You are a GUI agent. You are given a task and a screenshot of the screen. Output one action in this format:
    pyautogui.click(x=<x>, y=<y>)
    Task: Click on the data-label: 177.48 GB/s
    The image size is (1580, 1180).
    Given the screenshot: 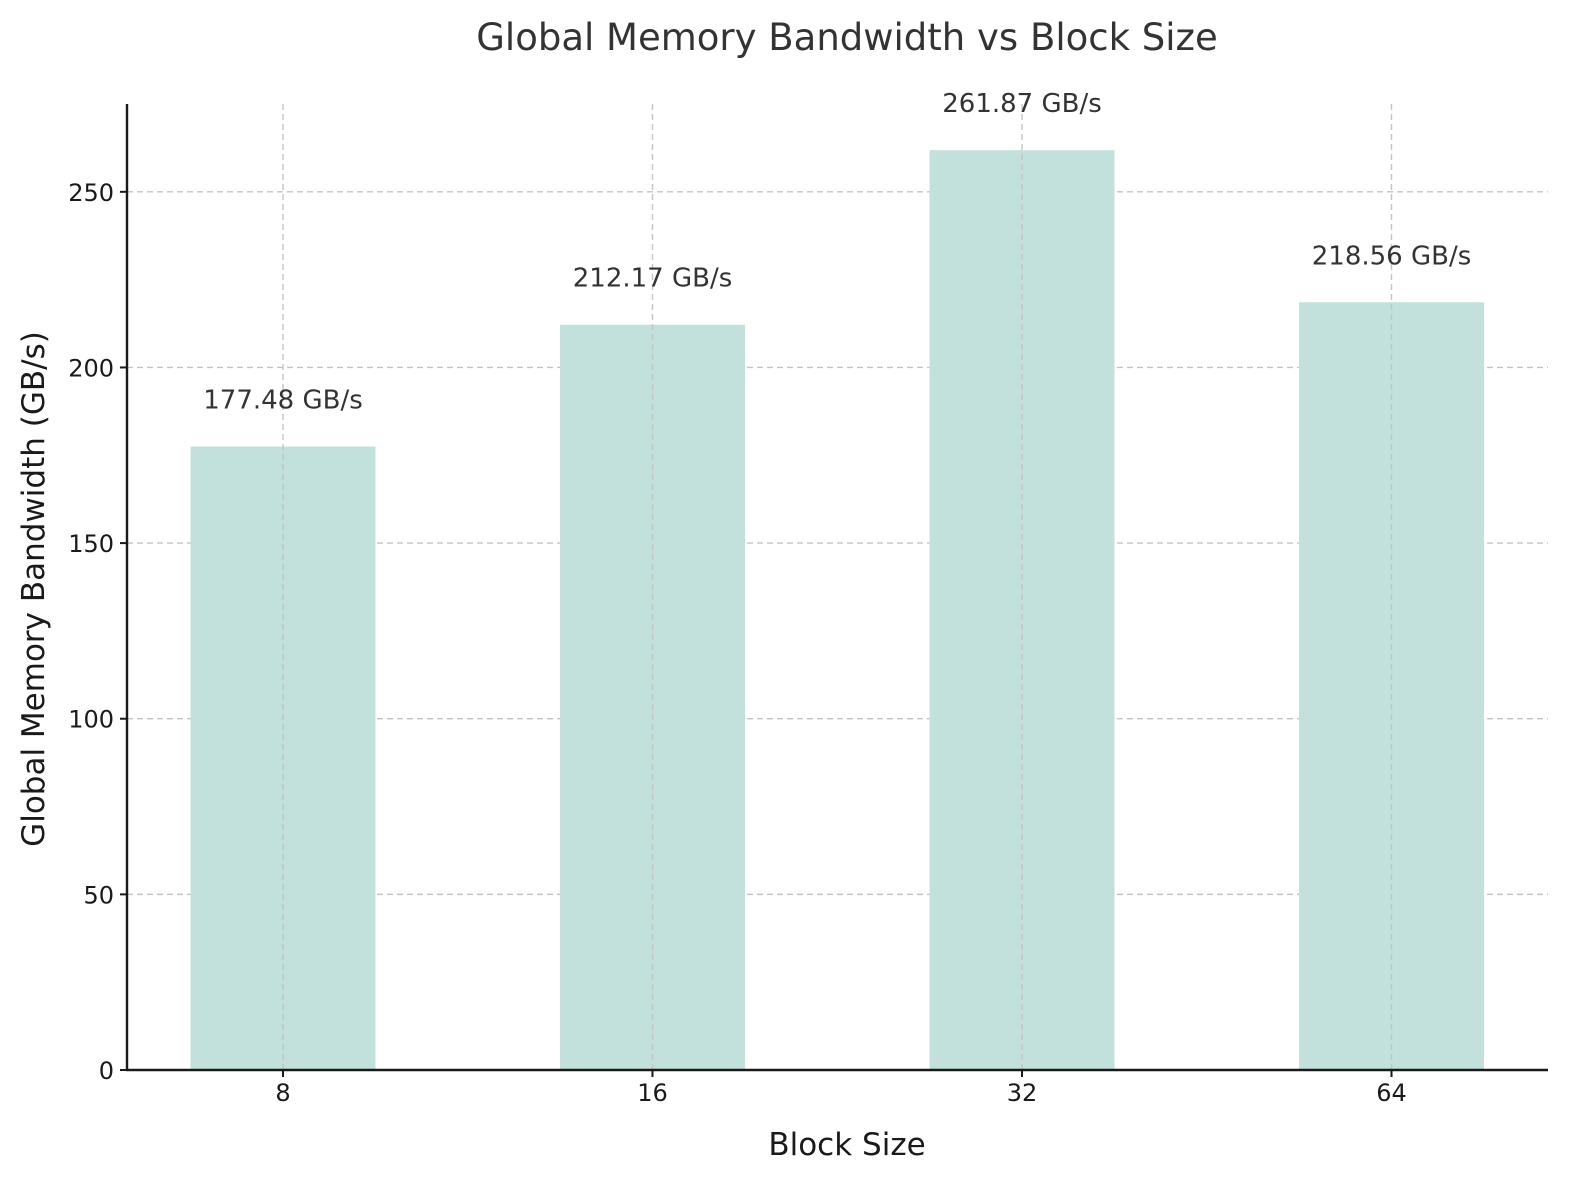 What is the action you would take?
    pyautogui.click(x=283, y=401)
    